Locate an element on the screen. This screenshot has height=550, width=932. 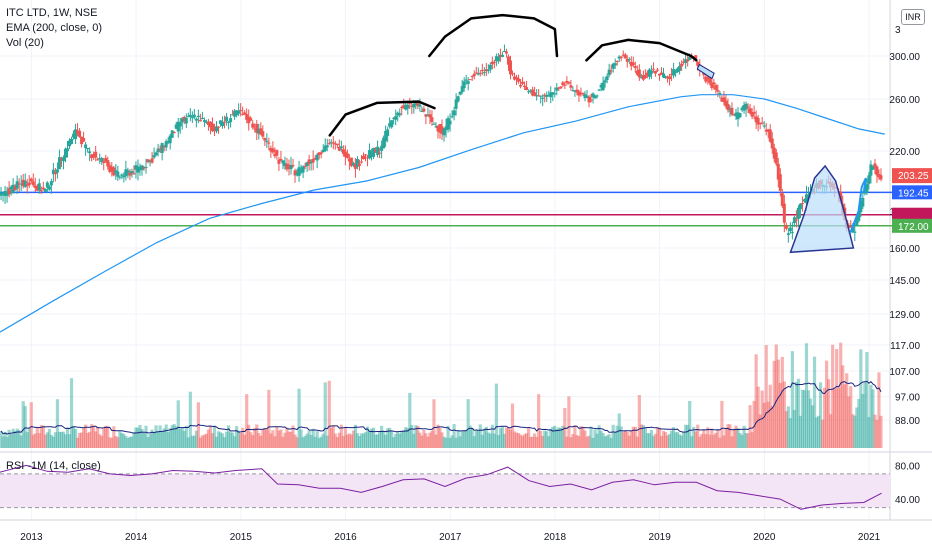
legend-vol: Vol (20) is located at coordinates (25, 43).